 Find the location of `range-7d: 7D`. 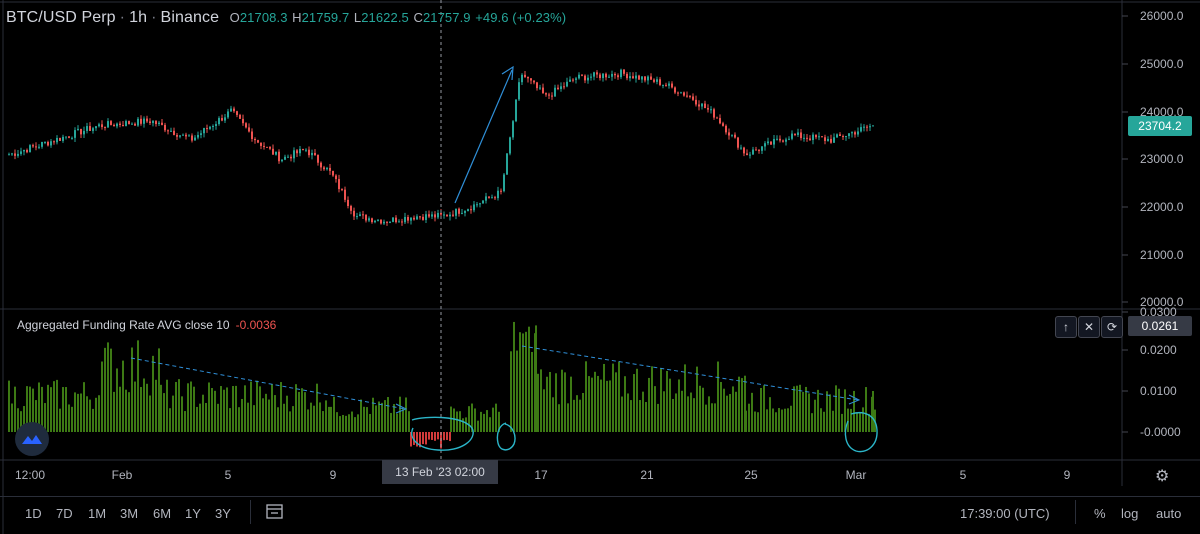

range-7d: 7D is located at coordinates (64, 513).